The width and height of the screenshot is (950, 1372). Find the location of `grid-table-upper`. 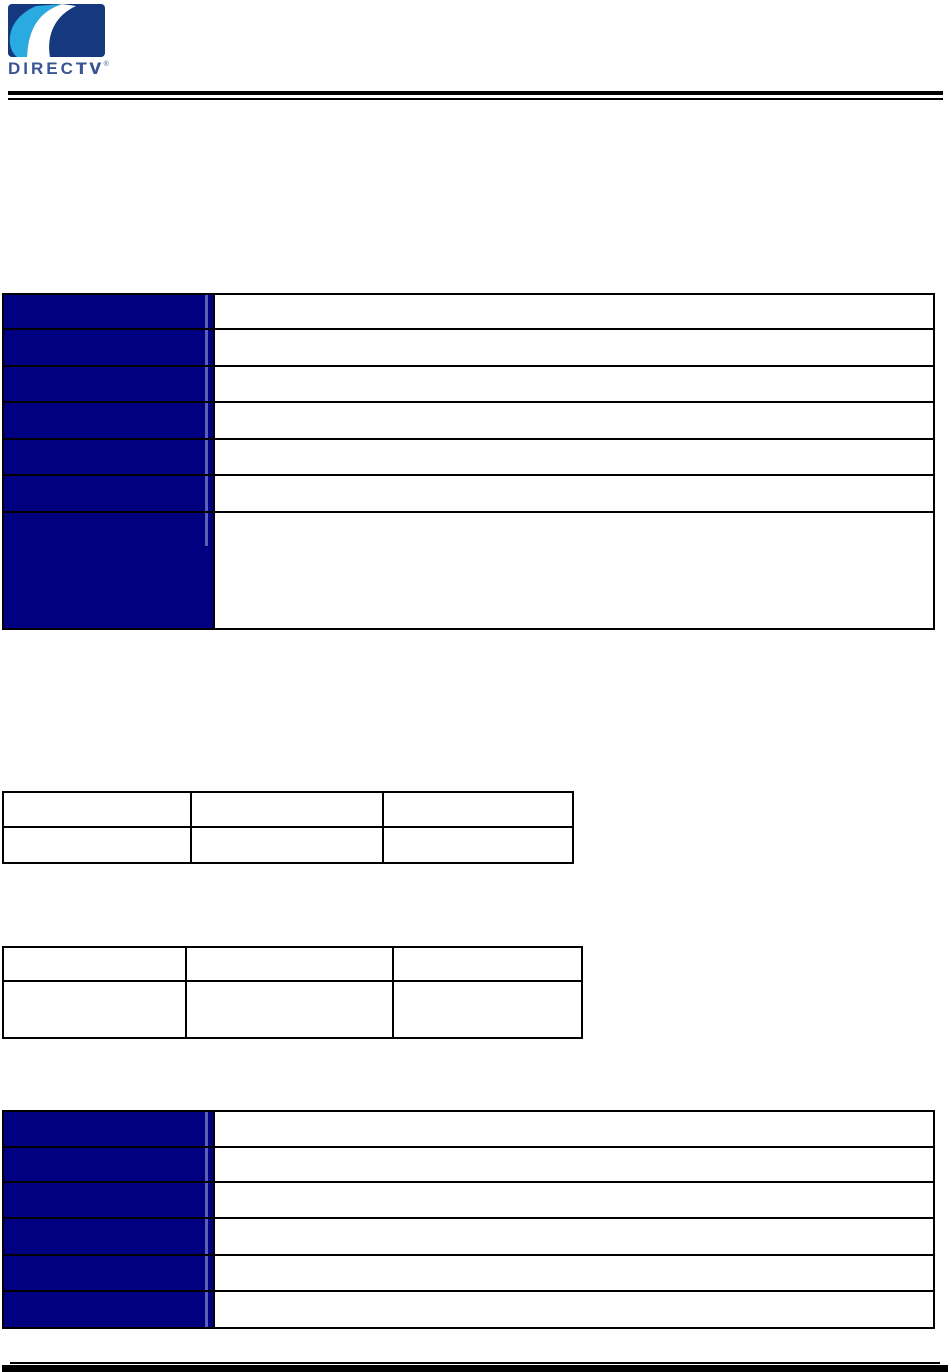

grid-table-upper is located at coordinates (288, 827).